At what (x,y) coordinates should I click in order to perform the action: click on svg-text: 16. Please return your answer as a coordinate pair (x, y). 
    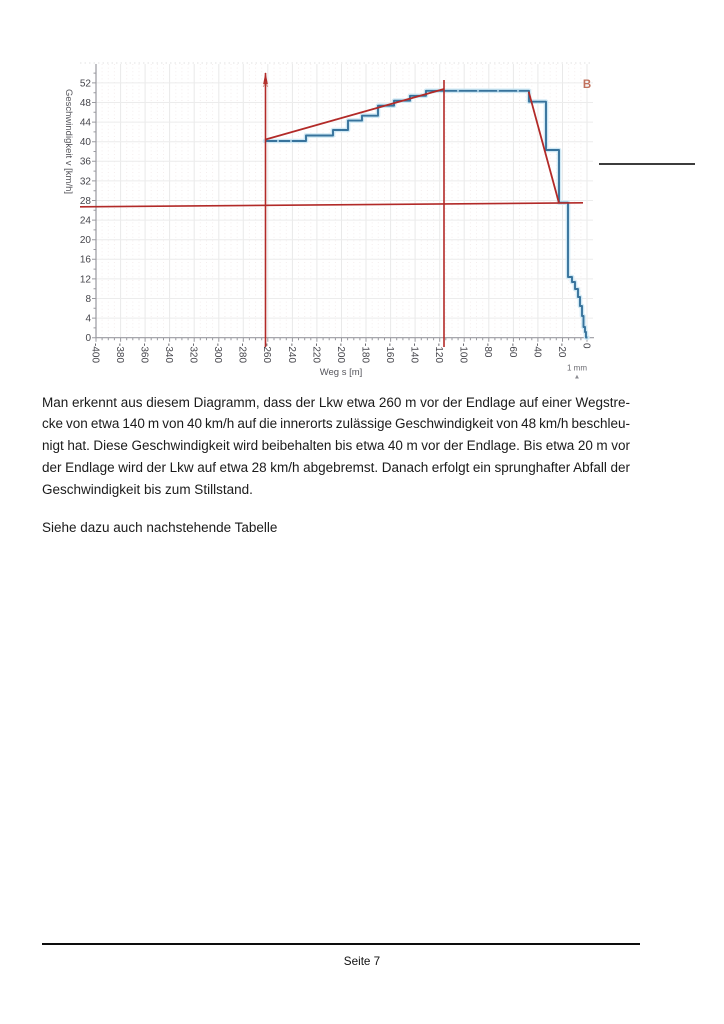
    Looking at the image, I should click on (86, 260).